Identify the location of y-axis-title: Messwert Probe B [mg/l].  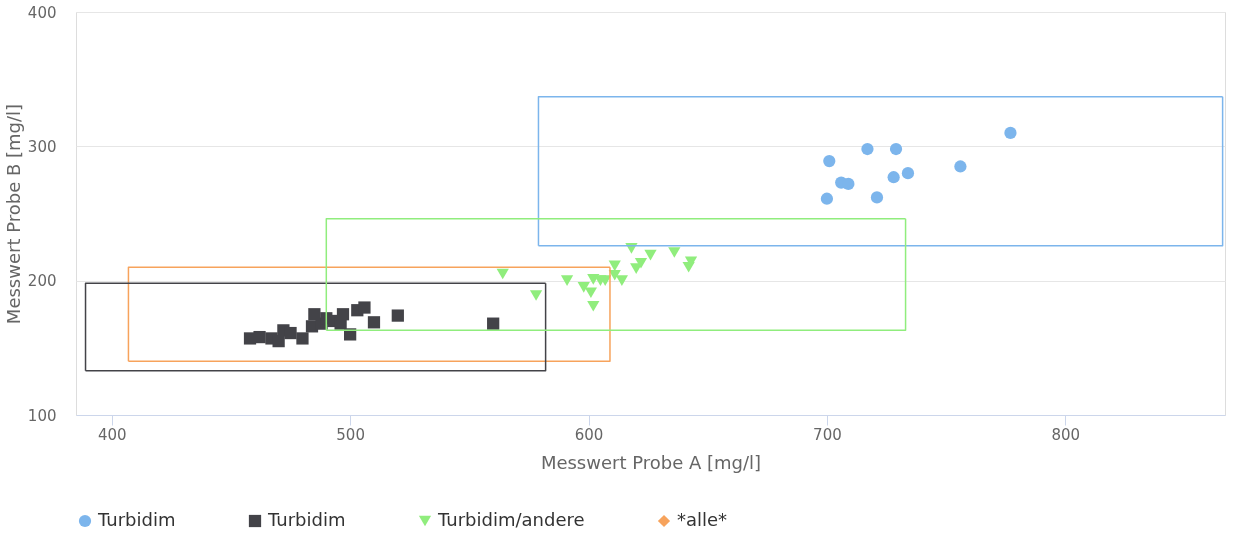
(13, 214).